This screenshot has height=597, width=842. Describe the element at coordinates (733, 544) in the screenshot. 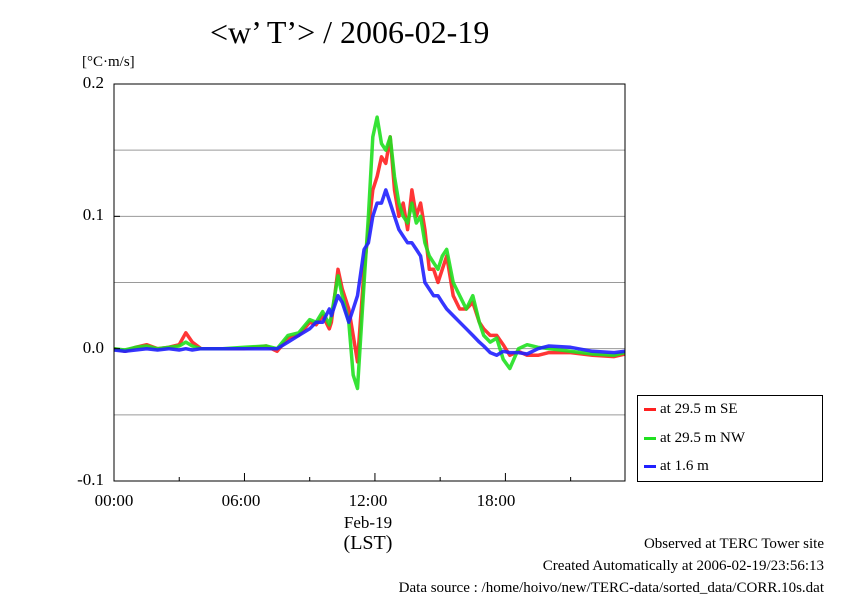

I see `footer-site: Observed at TERC Tower site` at that location.